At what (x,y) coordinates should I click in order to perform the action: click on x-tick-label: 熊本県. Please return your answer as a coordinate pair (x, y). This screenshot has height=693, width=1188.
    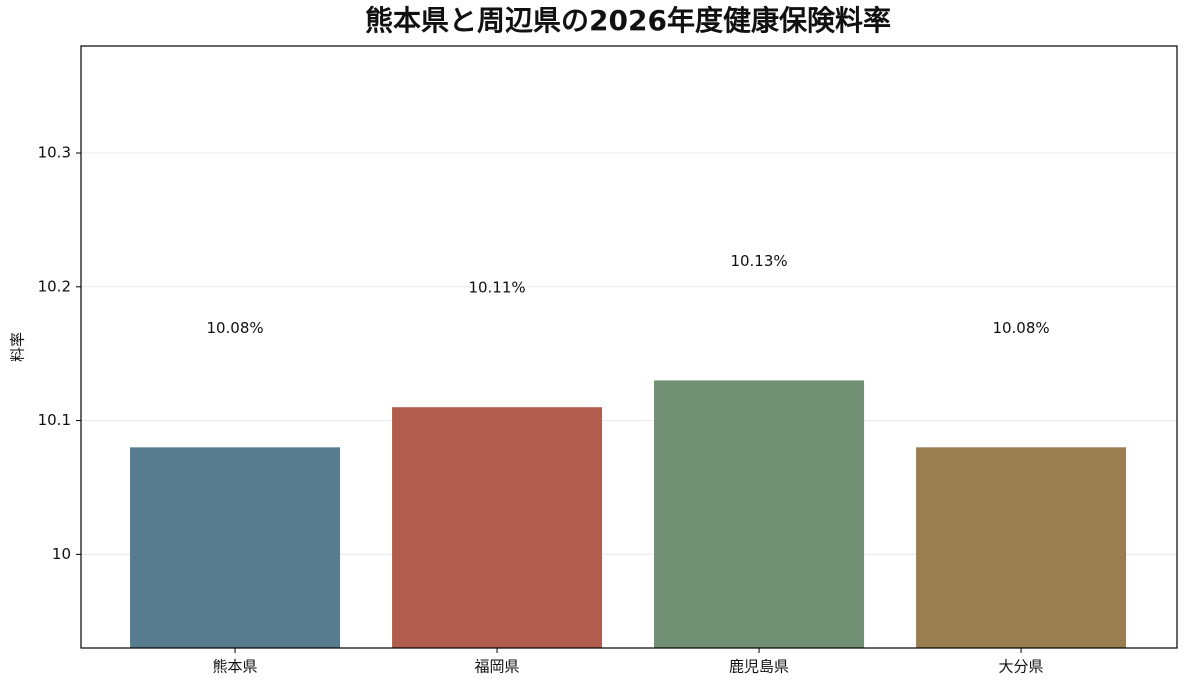
    Looking at the image, I should click on (235, 667).